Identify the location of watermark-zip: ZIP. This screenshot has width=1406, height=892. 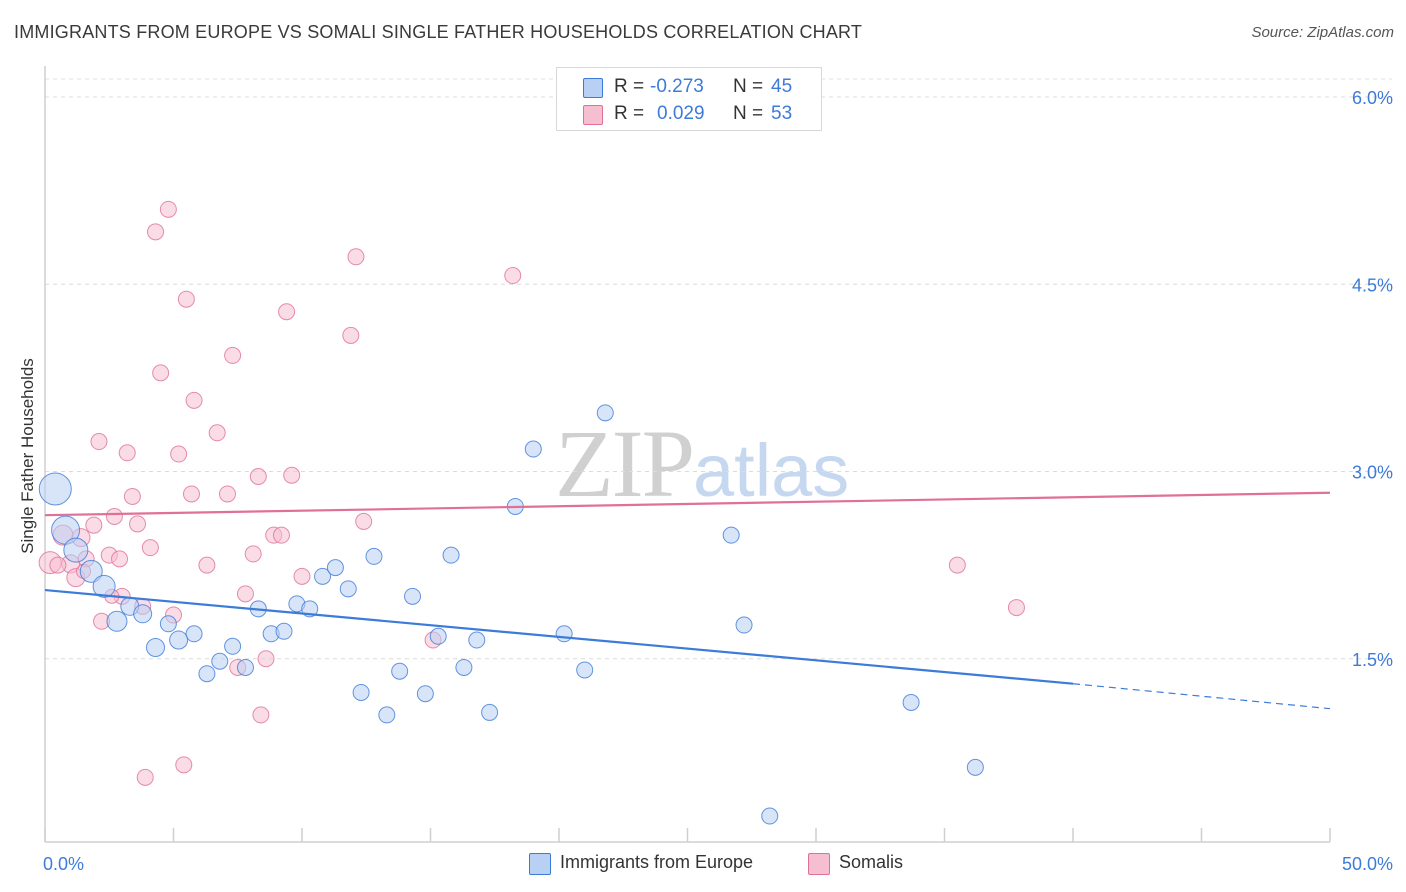
(625, 463).